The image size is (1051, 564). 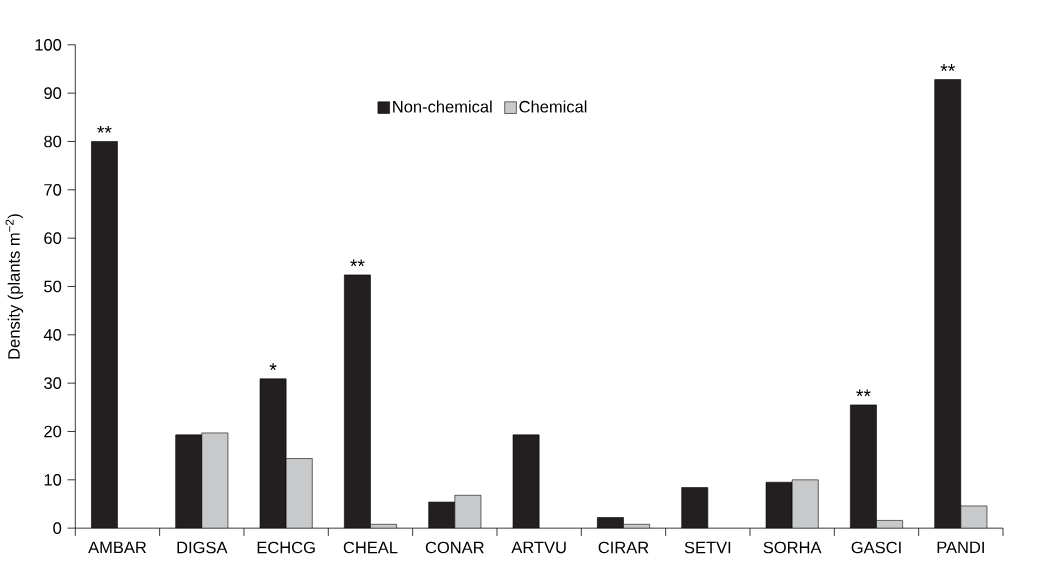 What do you see at coordinates (53, 286) in the screenshot?
I see `y-tick-label: 50` at bounding box center [53, 286].